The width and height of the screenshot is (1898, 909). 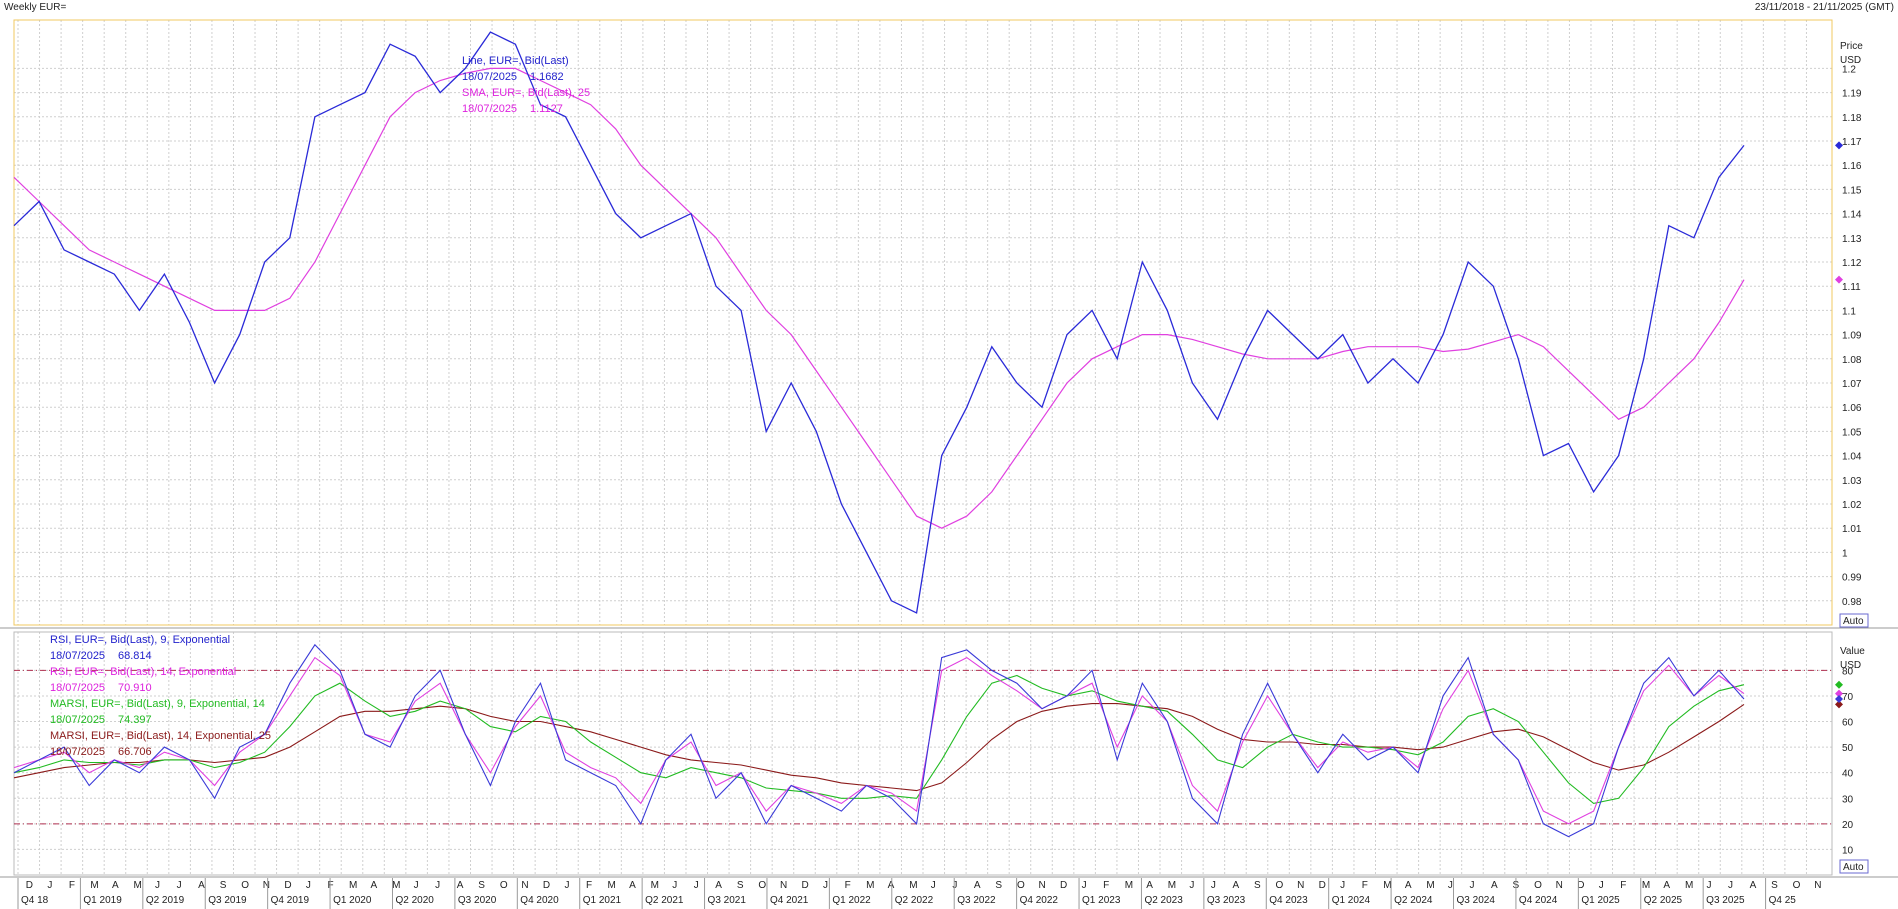 What do you see at coordinates (1848, 697) in the screenshot?
I see `indicator-tick-label: 70` at bounding box center [1848, 697].